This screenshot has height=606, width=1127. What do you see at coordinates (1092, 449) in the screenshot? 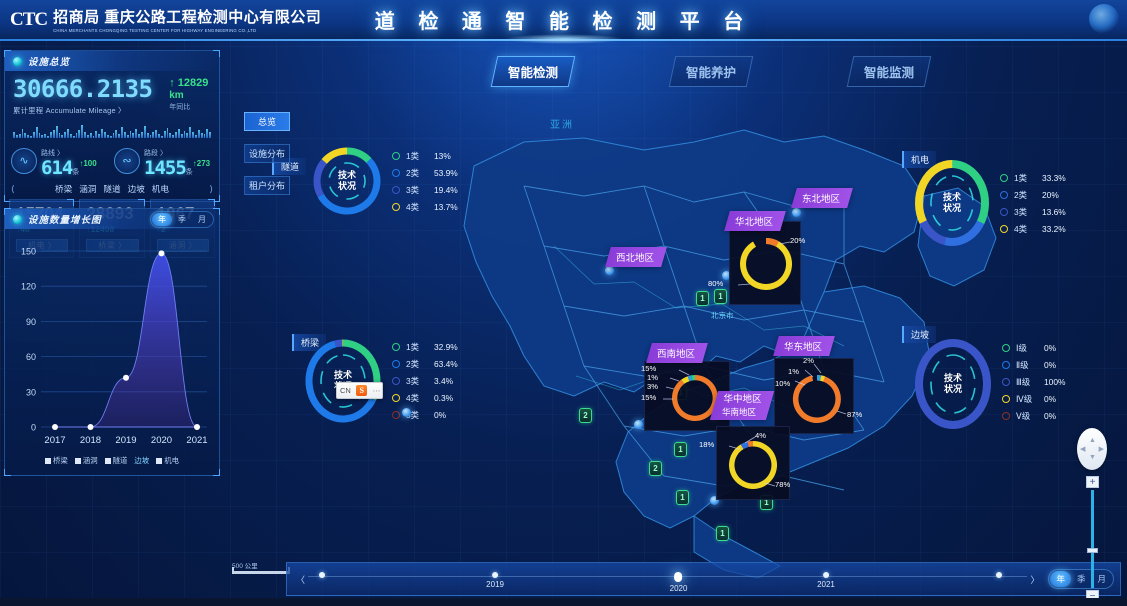
I see `map-pan-control: ▲ ▼ ◀ ▶` at bounding box center [1092, 449].